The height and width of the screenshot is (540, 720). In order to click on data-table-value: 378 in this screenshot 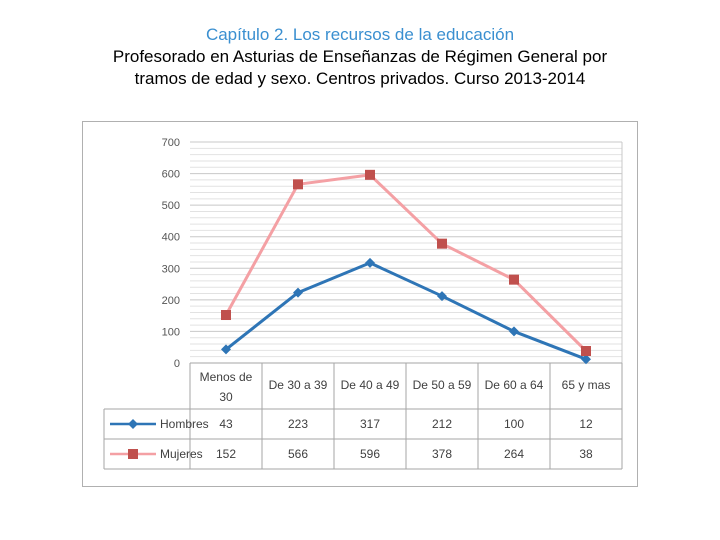, I will do `click(442, 454)`.